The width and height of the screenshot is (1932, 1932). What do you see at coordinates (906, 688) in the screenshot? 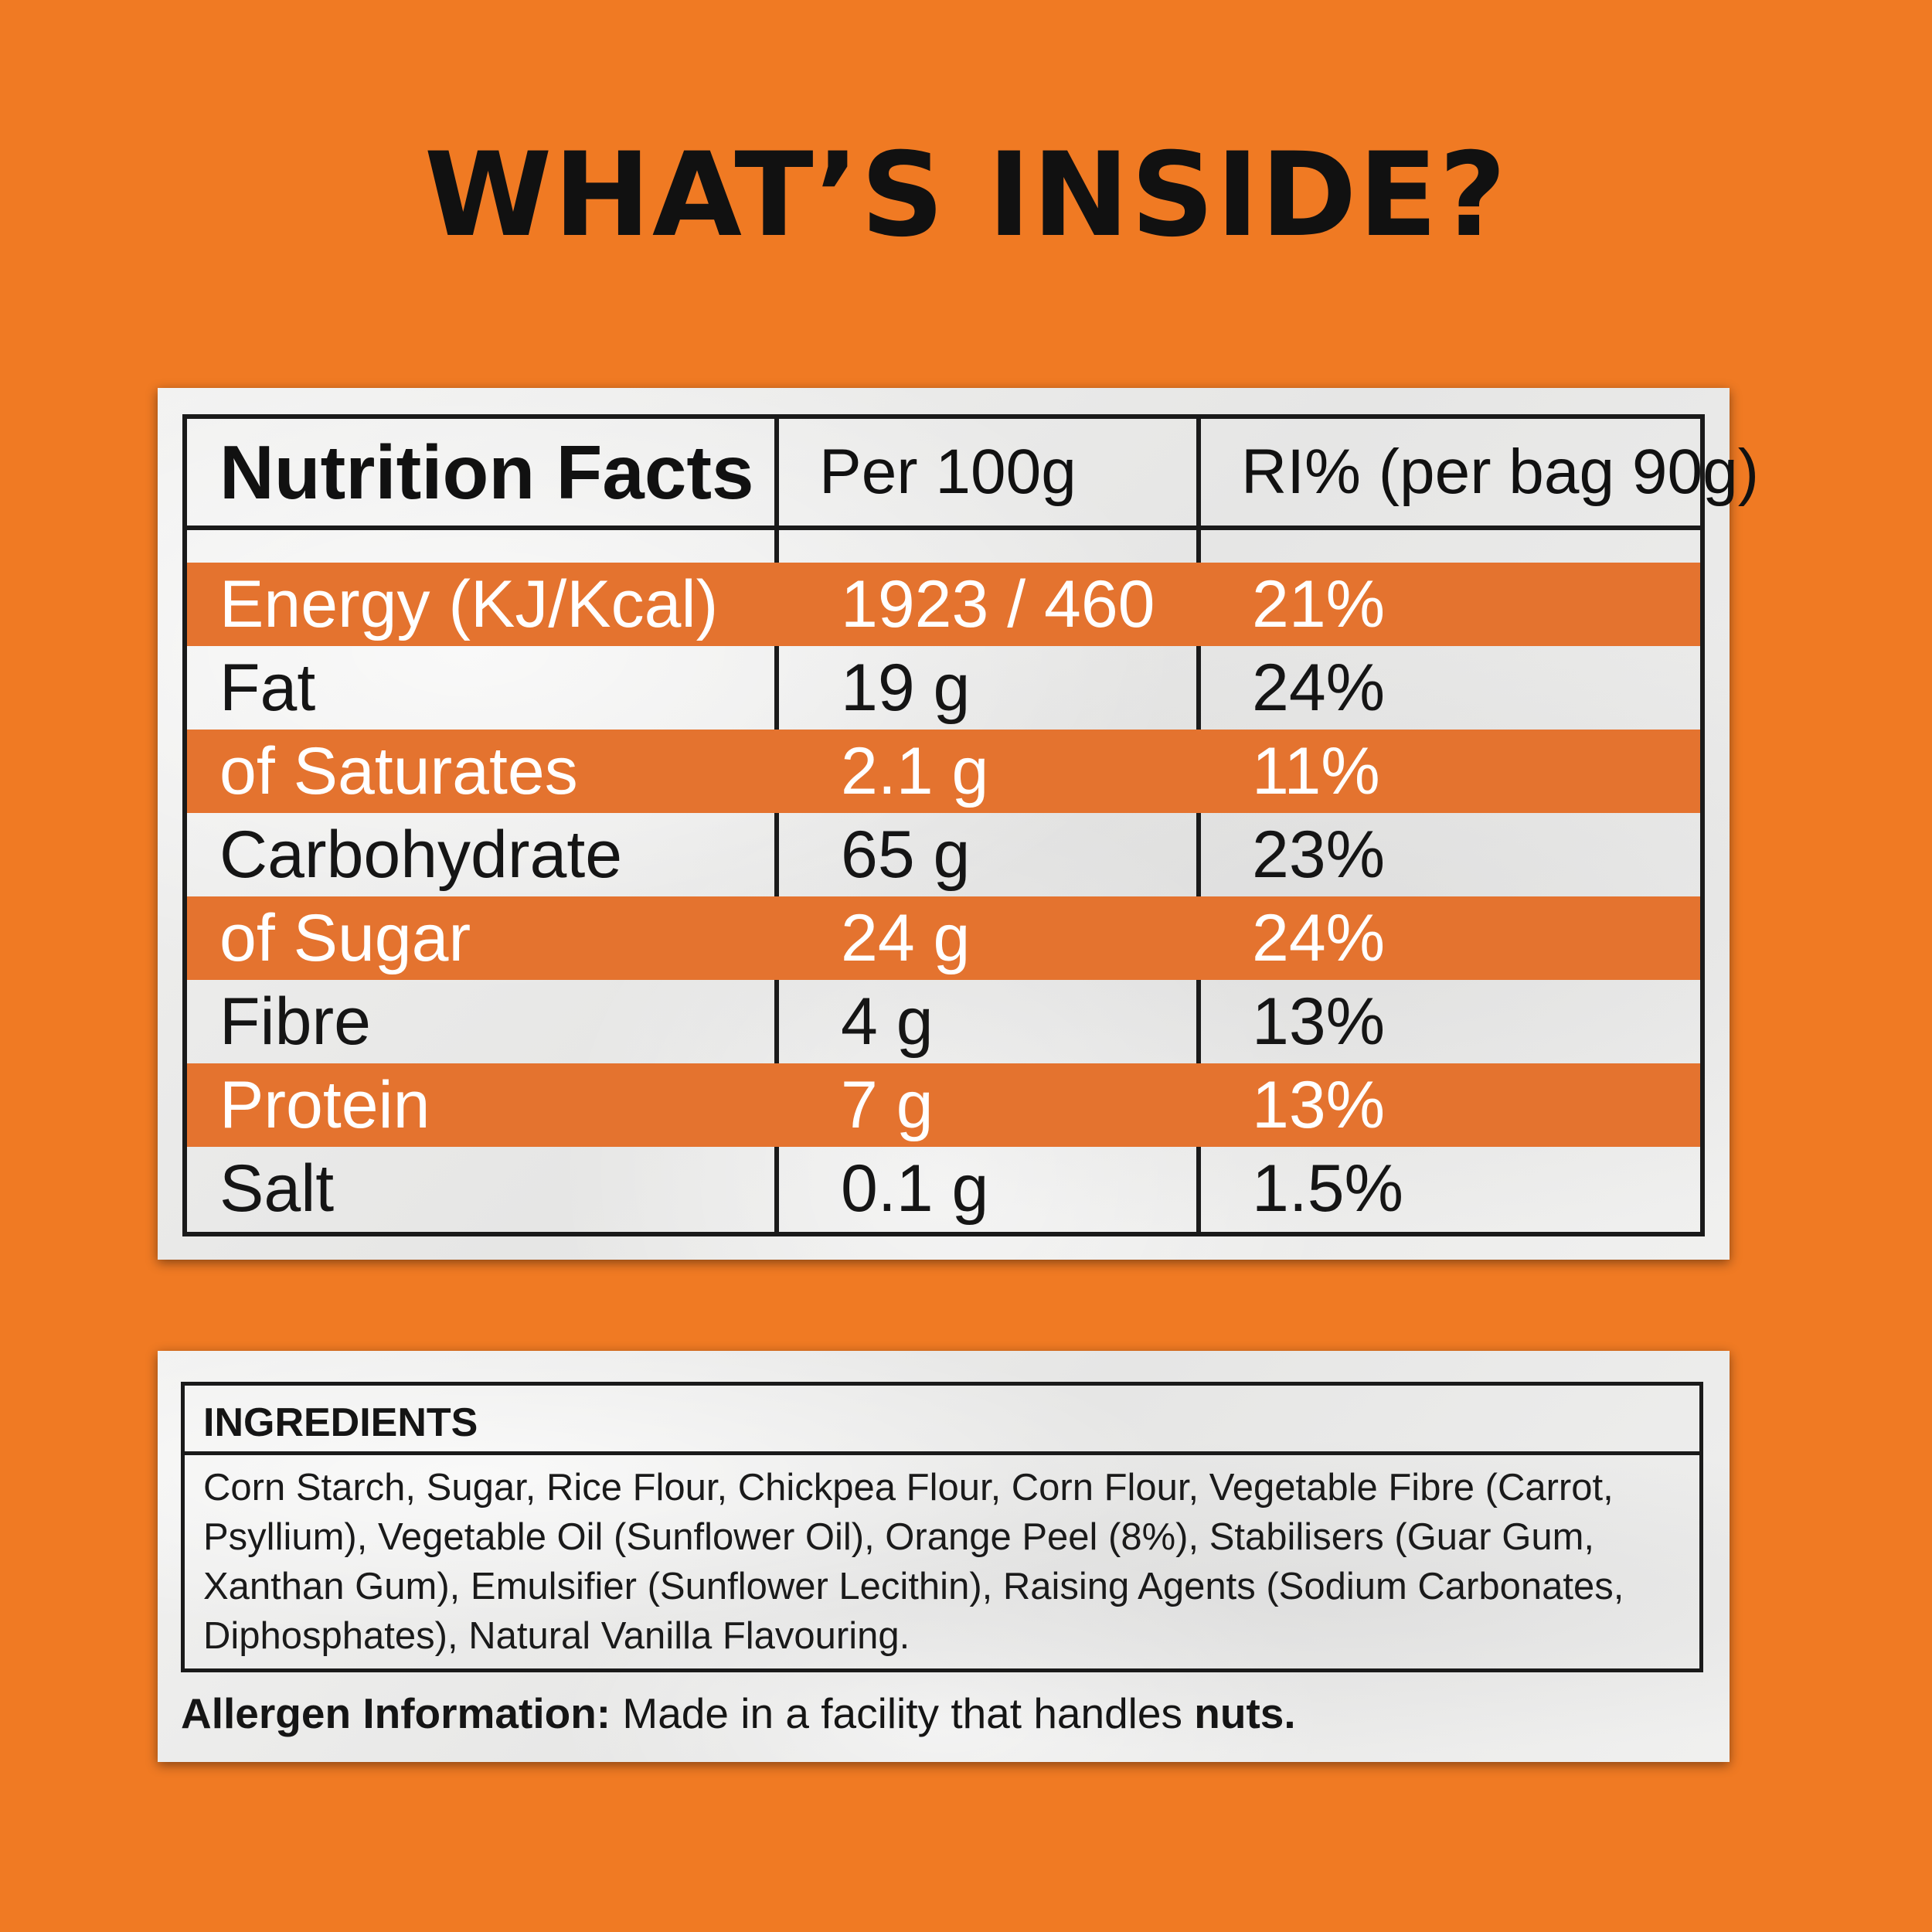
I see `per-100g-value: 19 g` at bounding box center [906, 688].